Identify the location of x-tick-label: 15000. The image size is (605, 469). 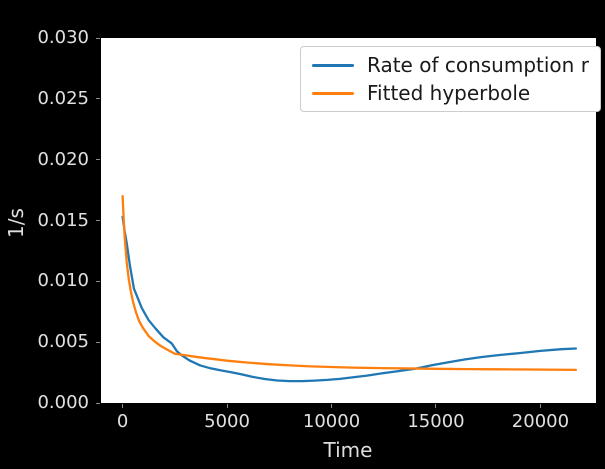
(436, 421).